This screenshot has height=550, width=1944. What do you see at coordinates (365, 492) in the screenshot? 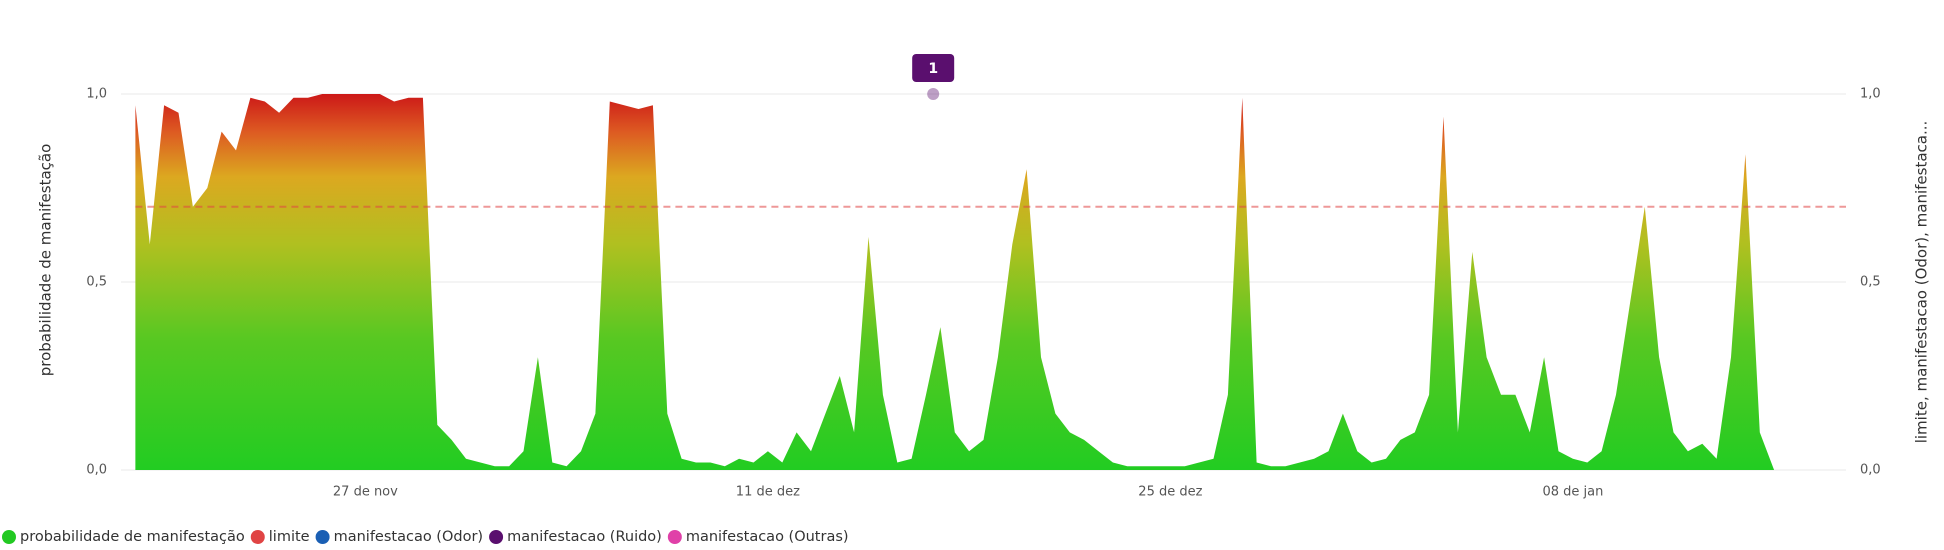
I see `x-tick-label: 27 de nov` at bounding box center [365, 492].